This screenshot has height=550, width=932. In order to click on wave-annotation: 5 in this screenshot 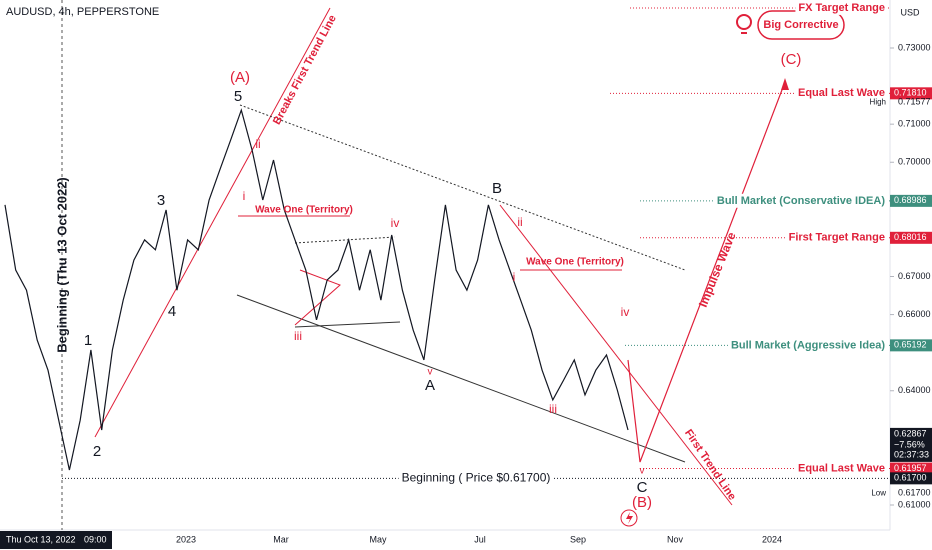, I will do `click(238, 96)`.